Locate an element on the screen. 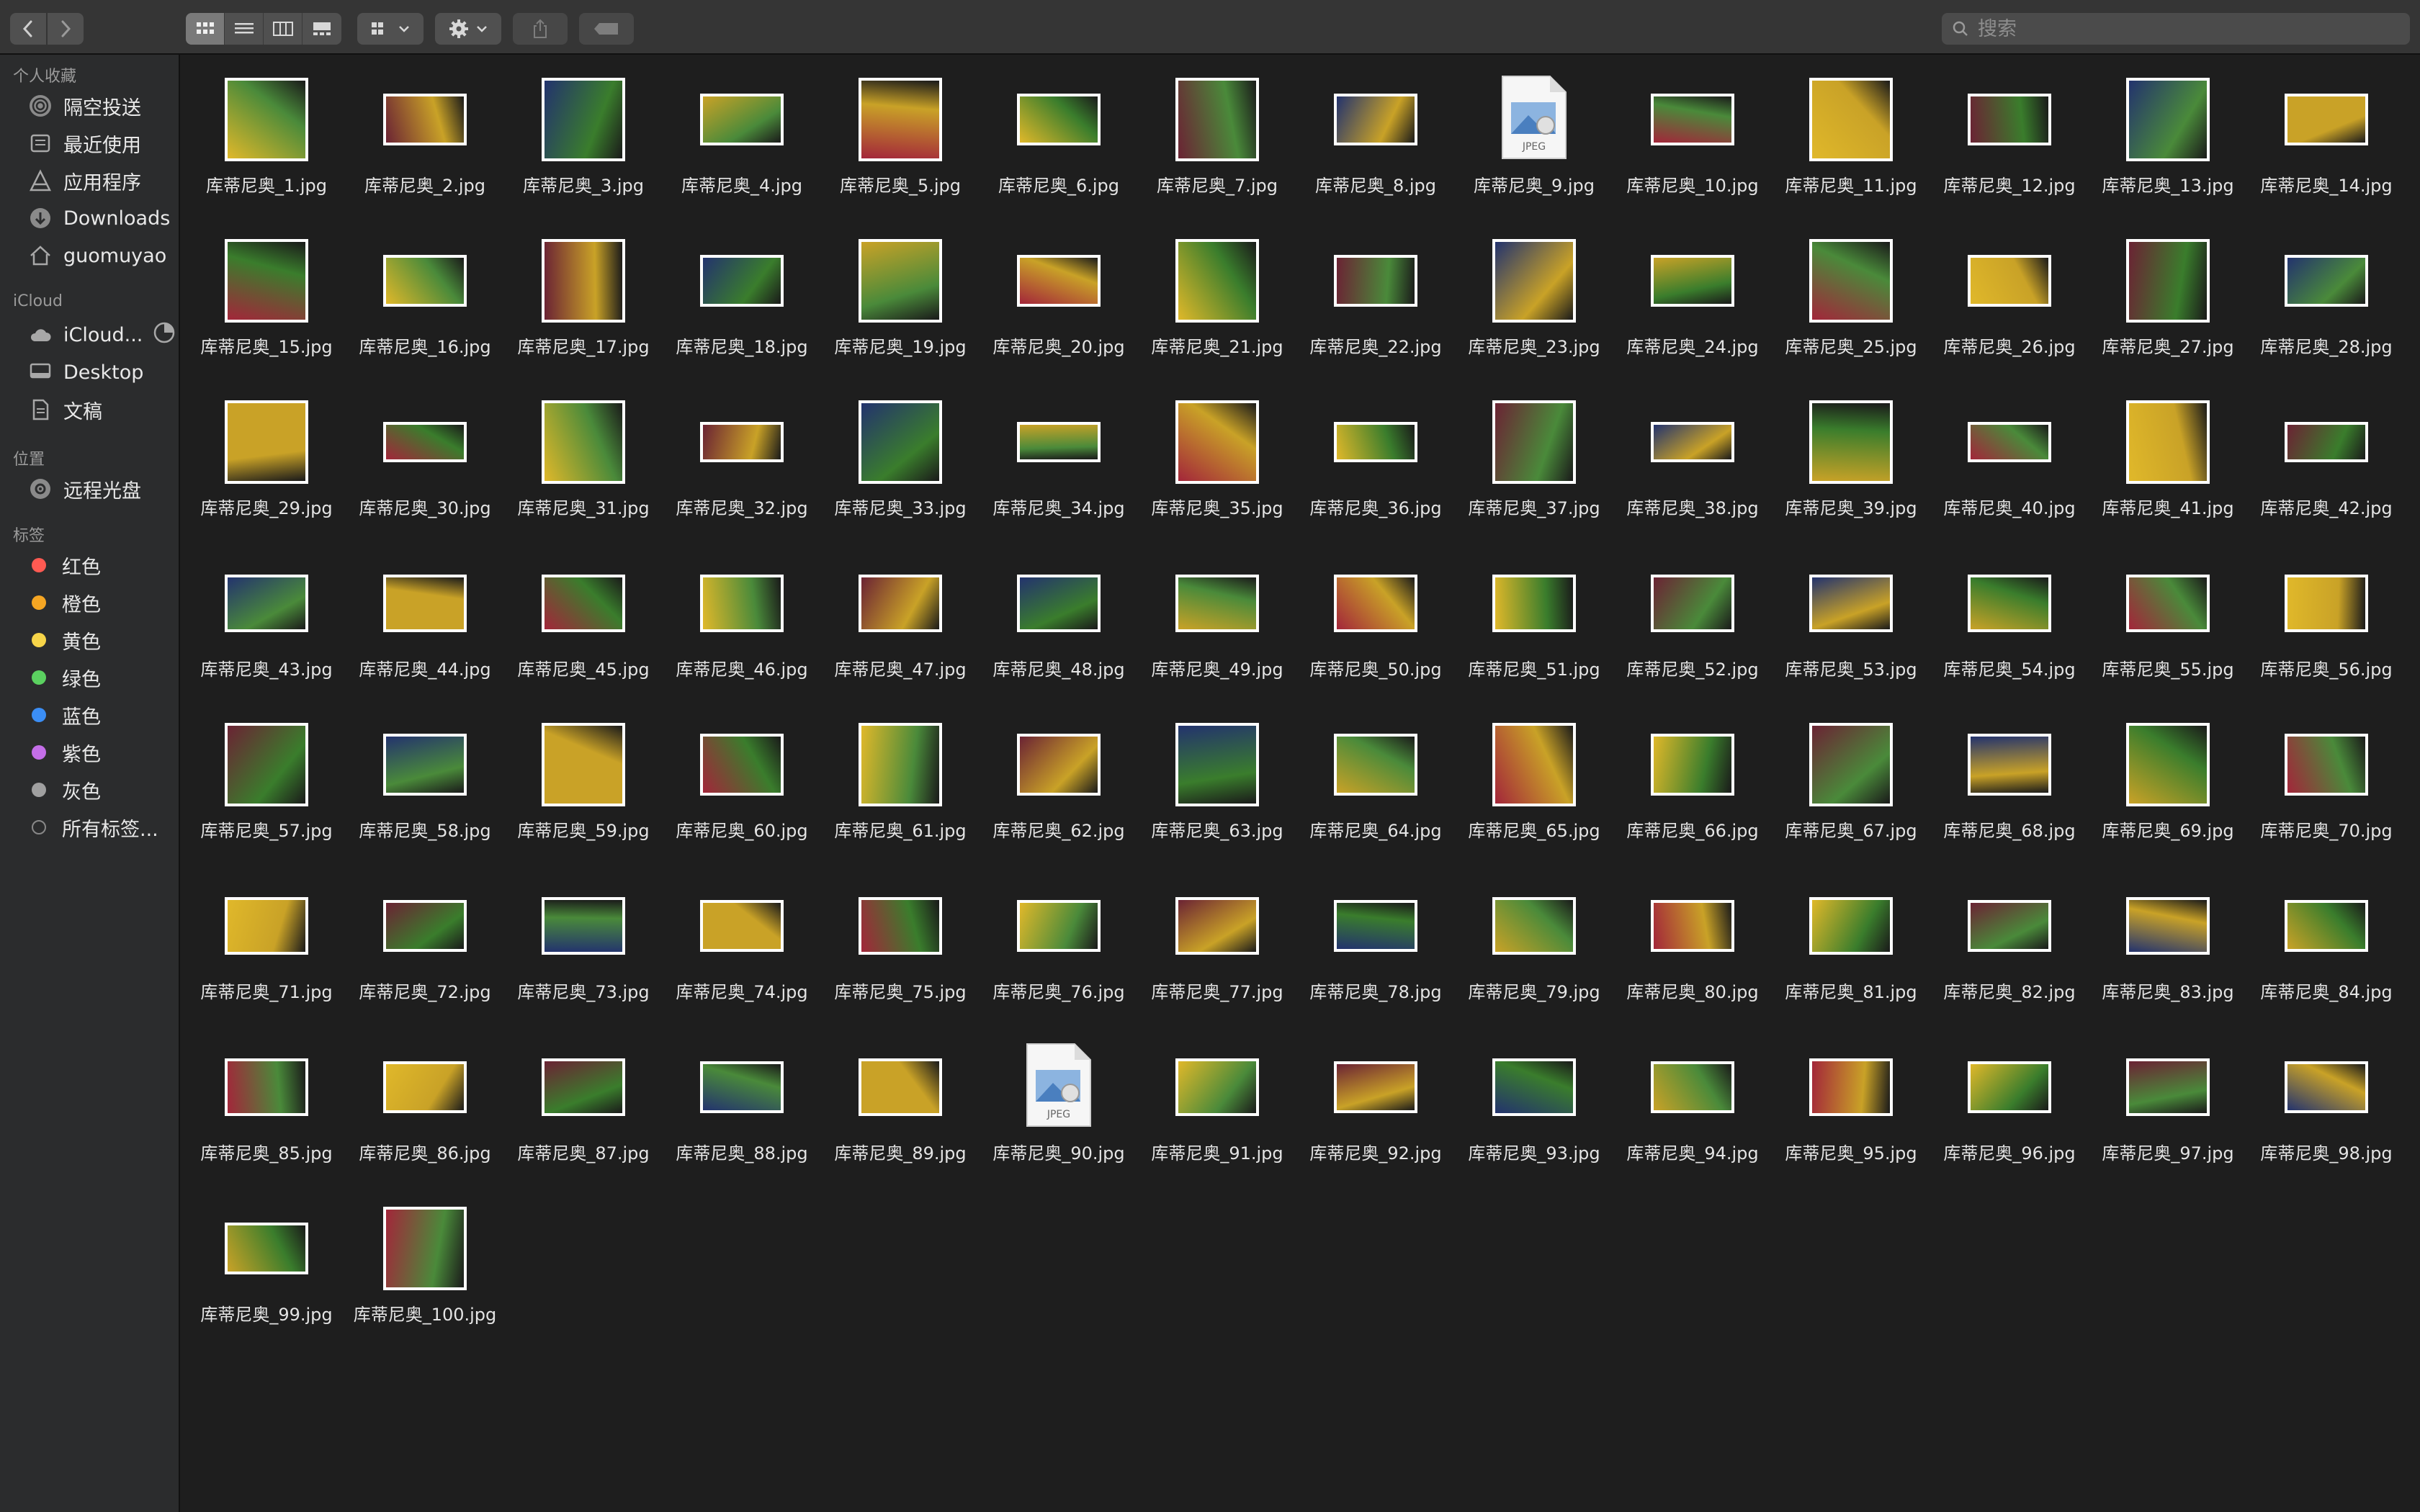 The width and height of the screenshot is (2420, 1512). file-item: 库蒂尼奥_1.jpg is located at coordinates (266, 142).